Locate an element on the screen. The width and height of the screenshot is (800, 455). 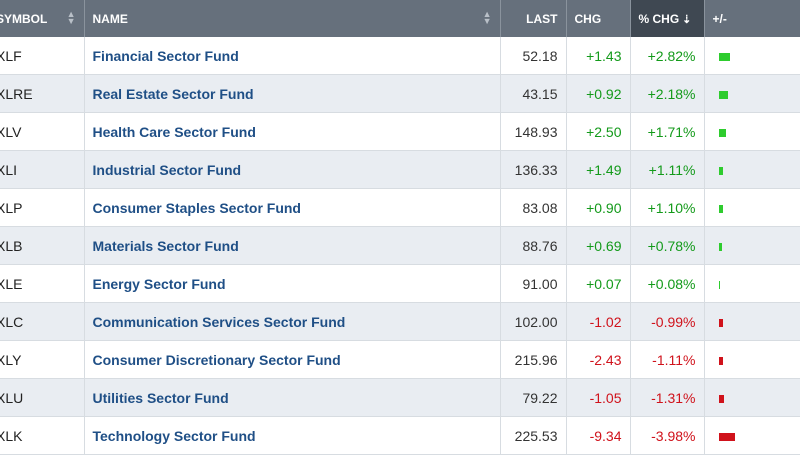
pct-chg-cell: -1.11% is located at coordinates (667, 359).